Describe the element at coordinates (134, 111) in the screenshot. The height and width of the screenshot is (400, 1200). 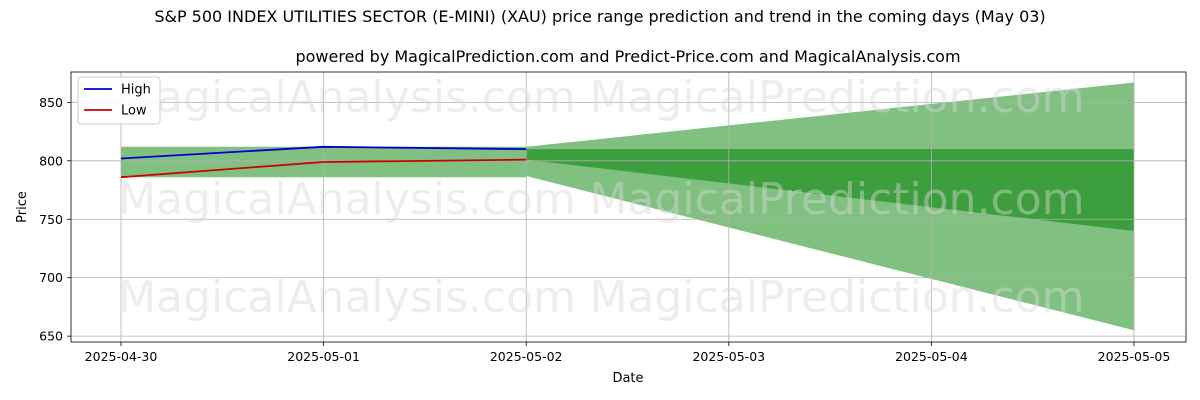
I see `legend-label-low: Low` at that location.